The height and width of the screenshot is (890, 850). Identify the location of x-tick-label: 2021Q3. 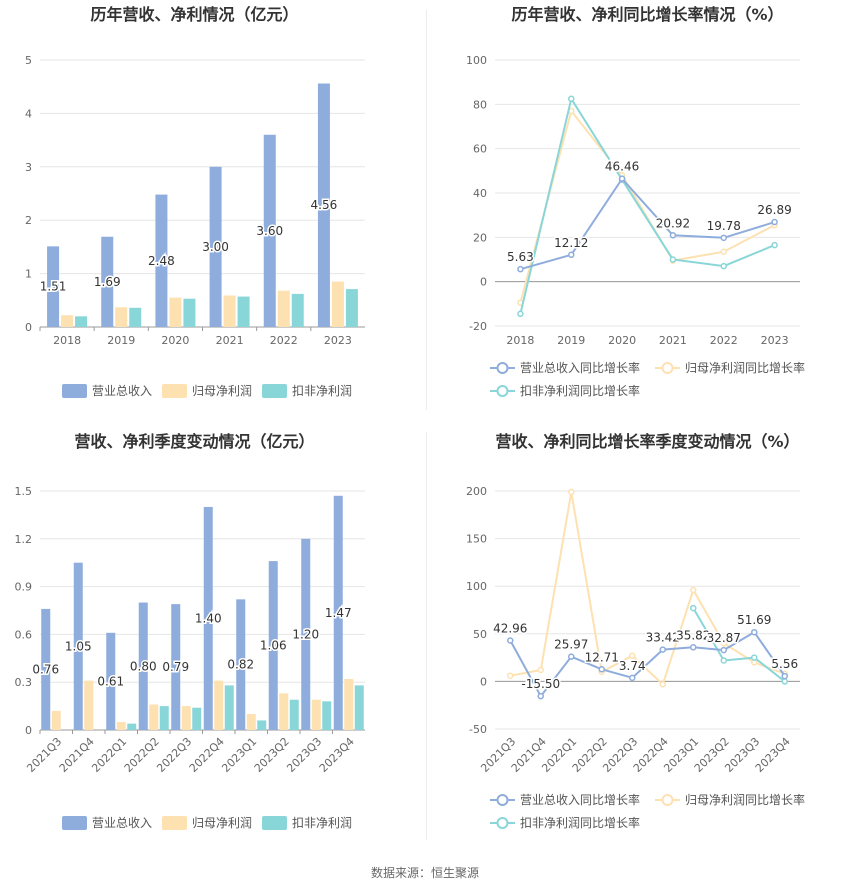
(44, 755).